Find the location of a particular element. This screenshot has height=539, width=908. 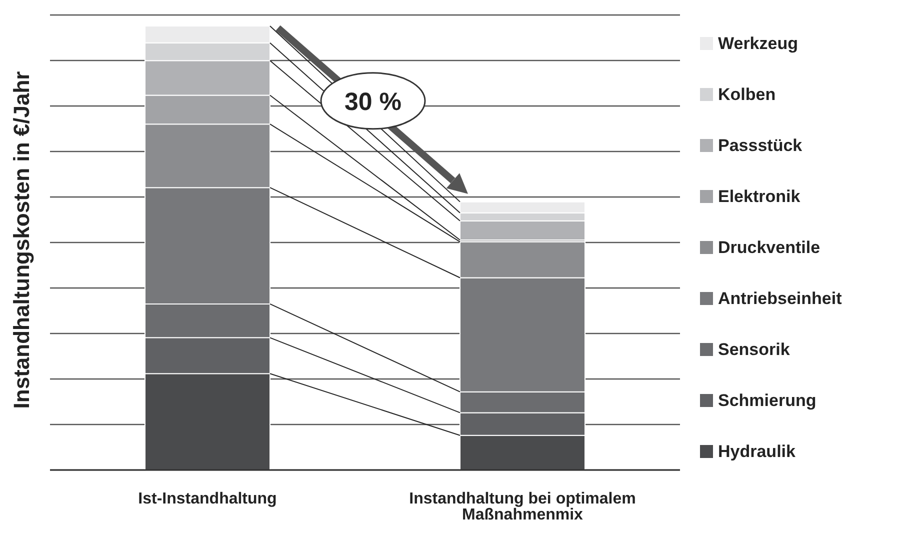

y-axis-title: Instandhaltungskosten in €/Jahr is located at coordinates (21, 239).